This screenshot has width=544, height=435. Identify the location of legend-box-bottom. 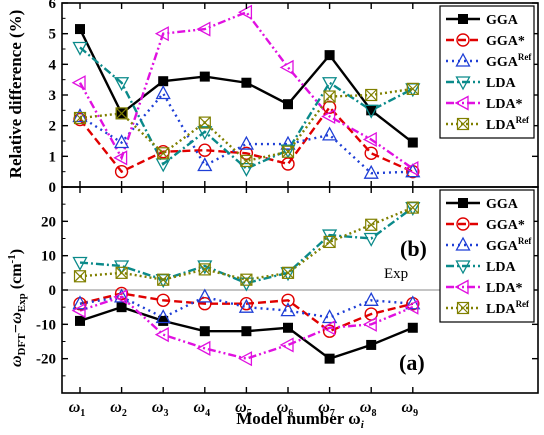
(487, 256).